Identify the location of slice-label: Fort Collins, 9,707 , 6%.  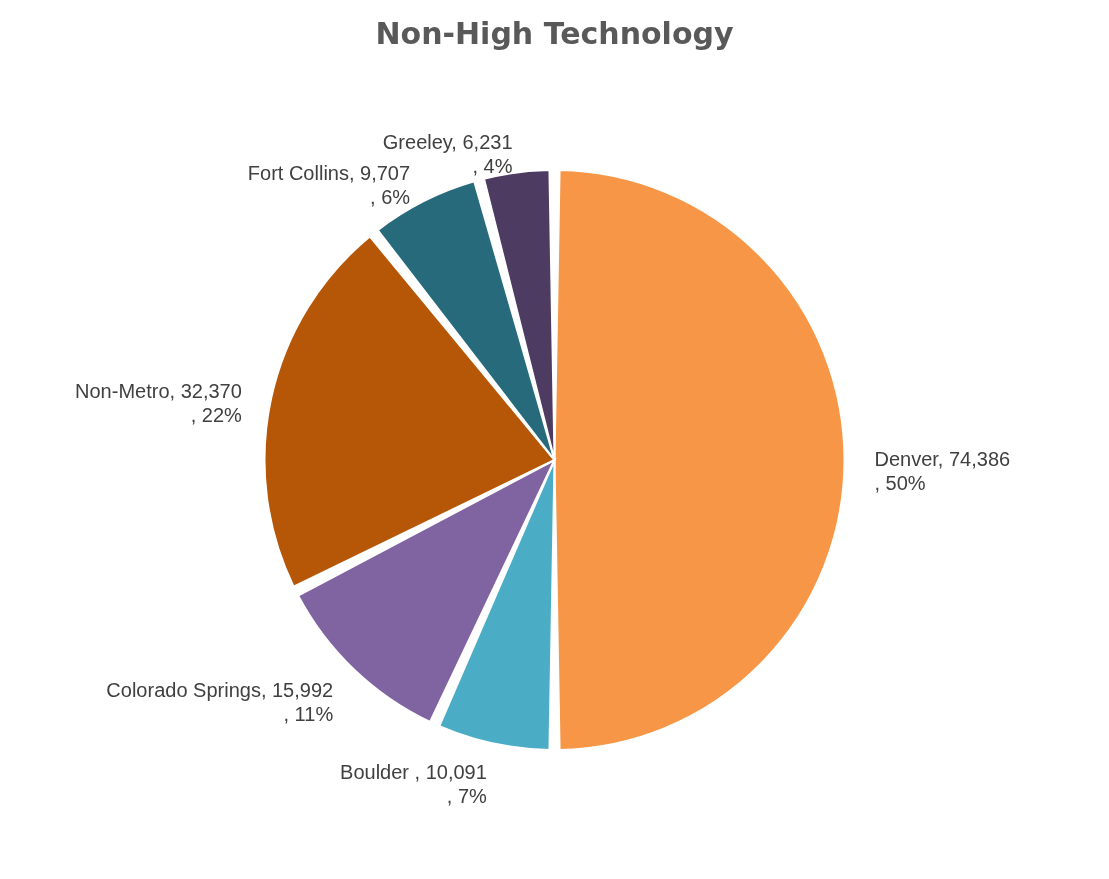
(329, 185).